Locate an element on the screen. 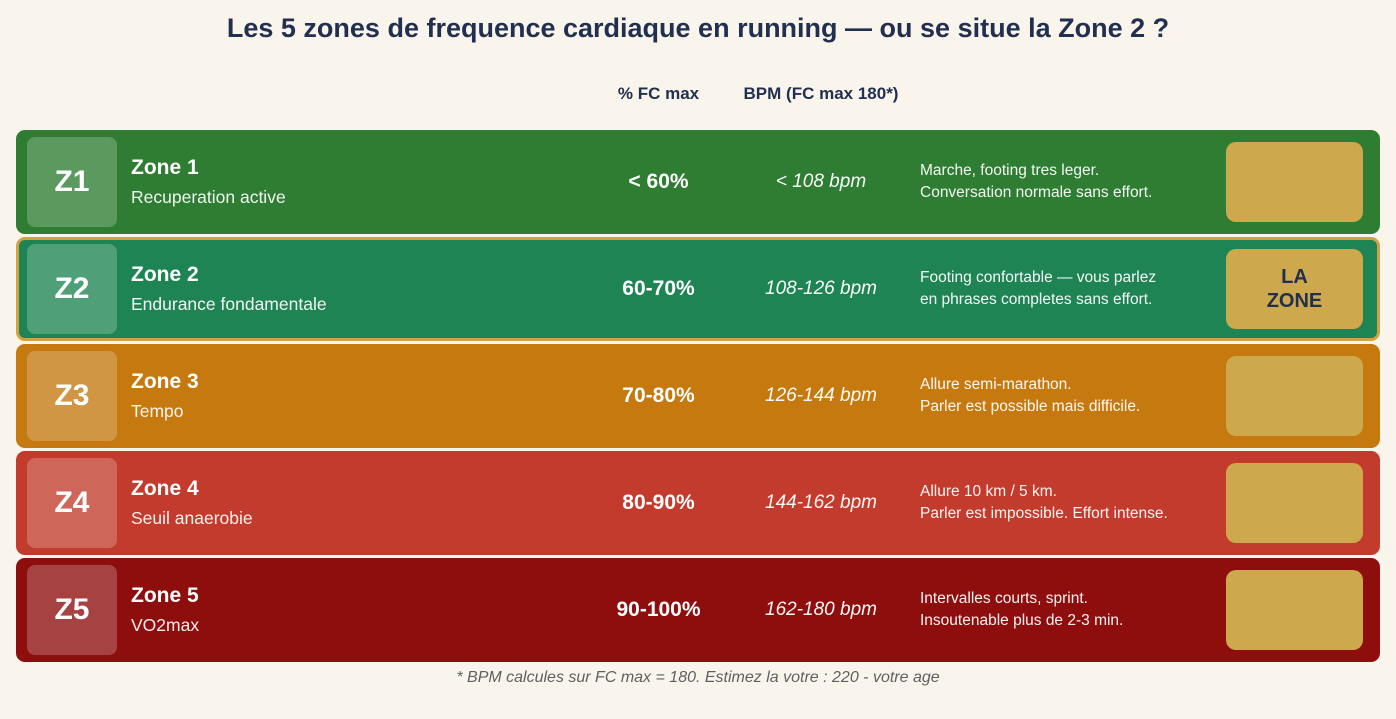  la-zone-badge-line2: ZONE is located at coordinates (1294, 301).